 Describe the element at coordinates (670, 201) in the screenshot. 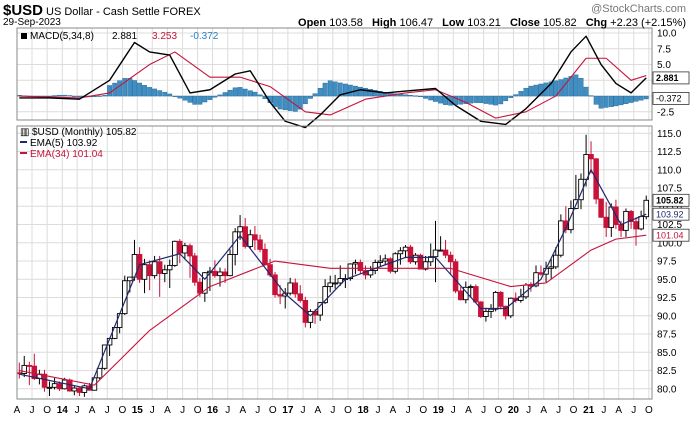

I see `close-value-tag-text: 105.82` at that location.